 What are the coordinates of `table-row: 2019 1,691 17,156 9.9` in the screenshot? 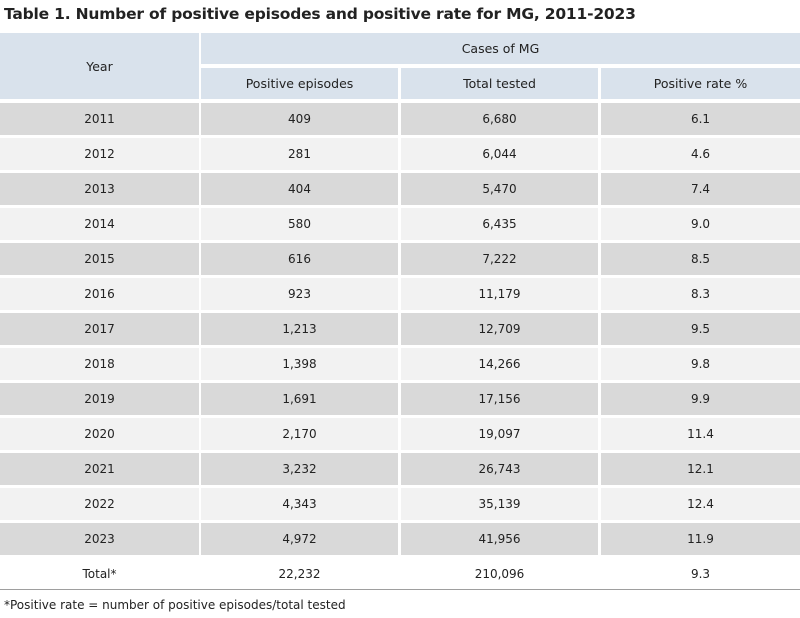 It's located at (400, 399).